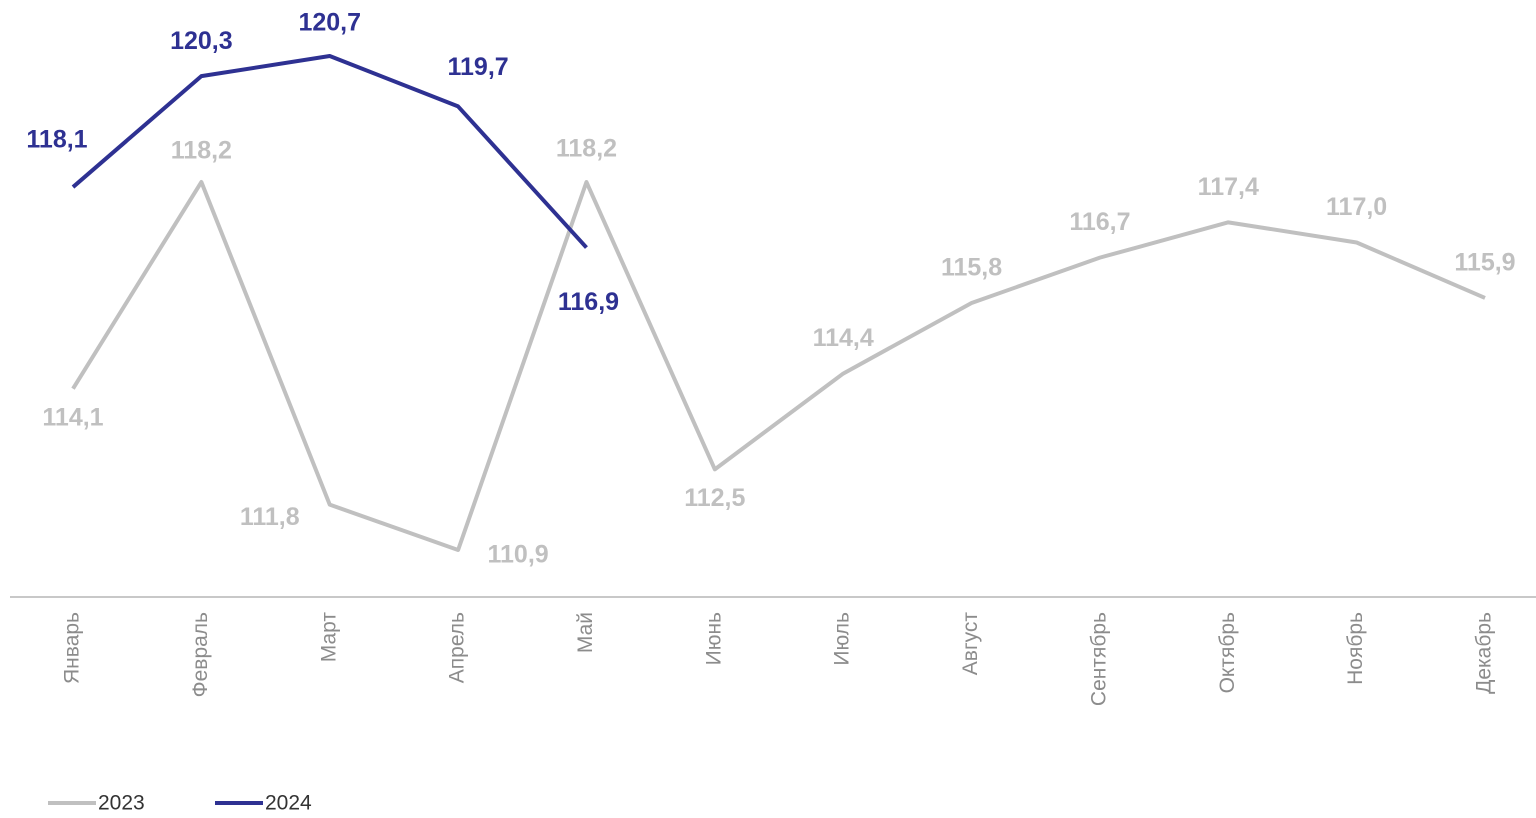 This screenshot has width=1536, height=818. Describe the element at coordinates (1355, 648) in the screenshot. I see `x-tick-label: Ноябрь` at that location.